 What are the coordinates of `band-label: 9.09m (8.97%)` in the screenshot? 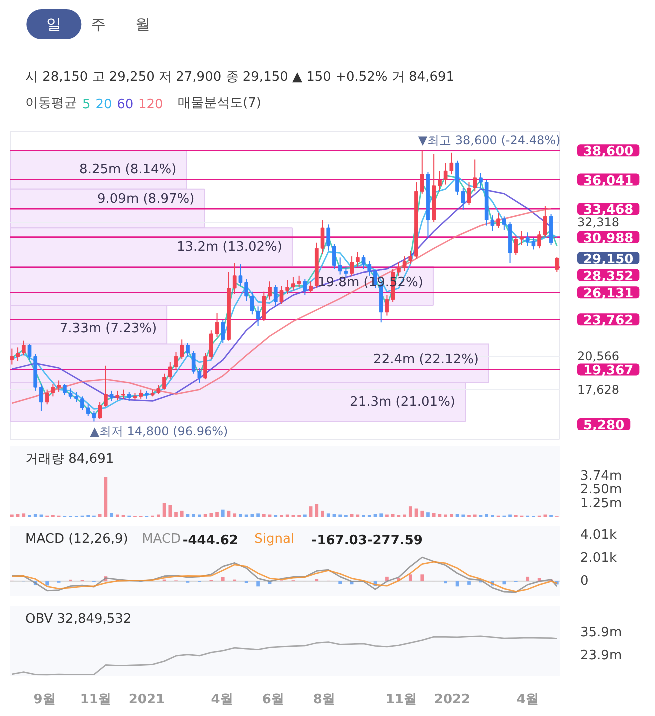 It's located at (146, 200).